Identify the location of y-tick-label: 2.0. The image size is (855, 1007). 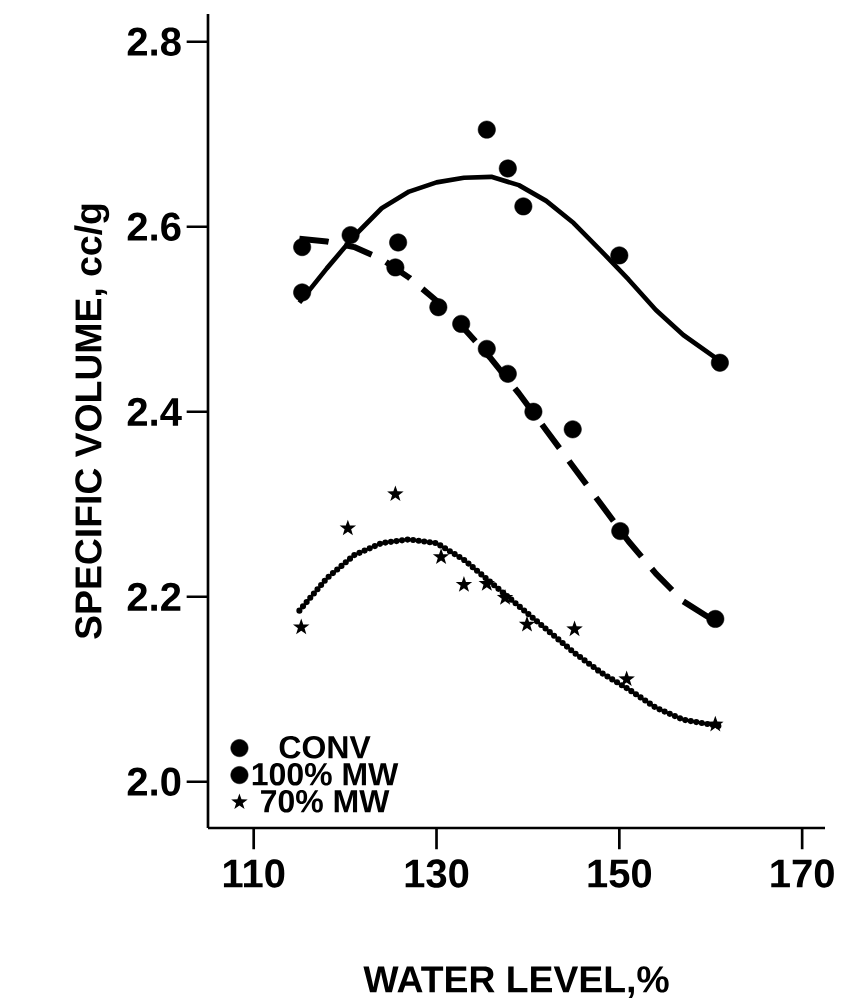
(154, 781).